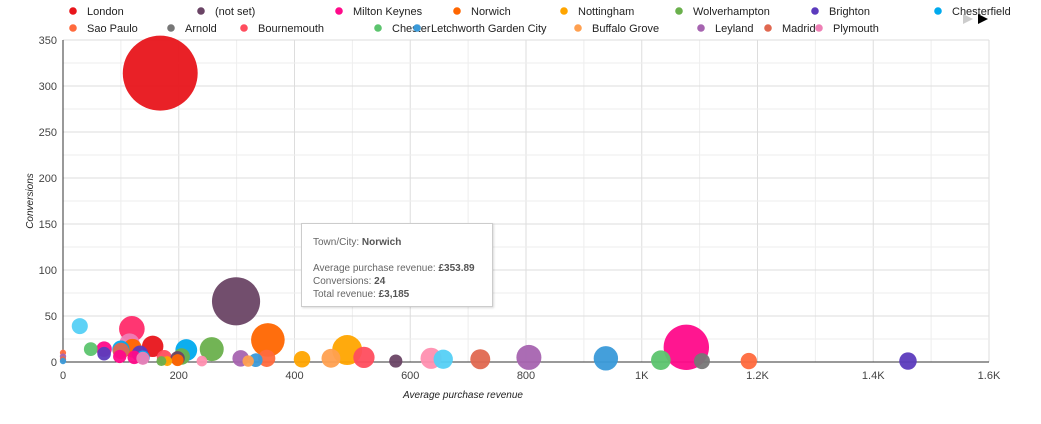 The image size is (1041, 424). Describe the element at coordinates (394, 294) in the screenshot. I see `tooltip-total: £3,185` at that location.